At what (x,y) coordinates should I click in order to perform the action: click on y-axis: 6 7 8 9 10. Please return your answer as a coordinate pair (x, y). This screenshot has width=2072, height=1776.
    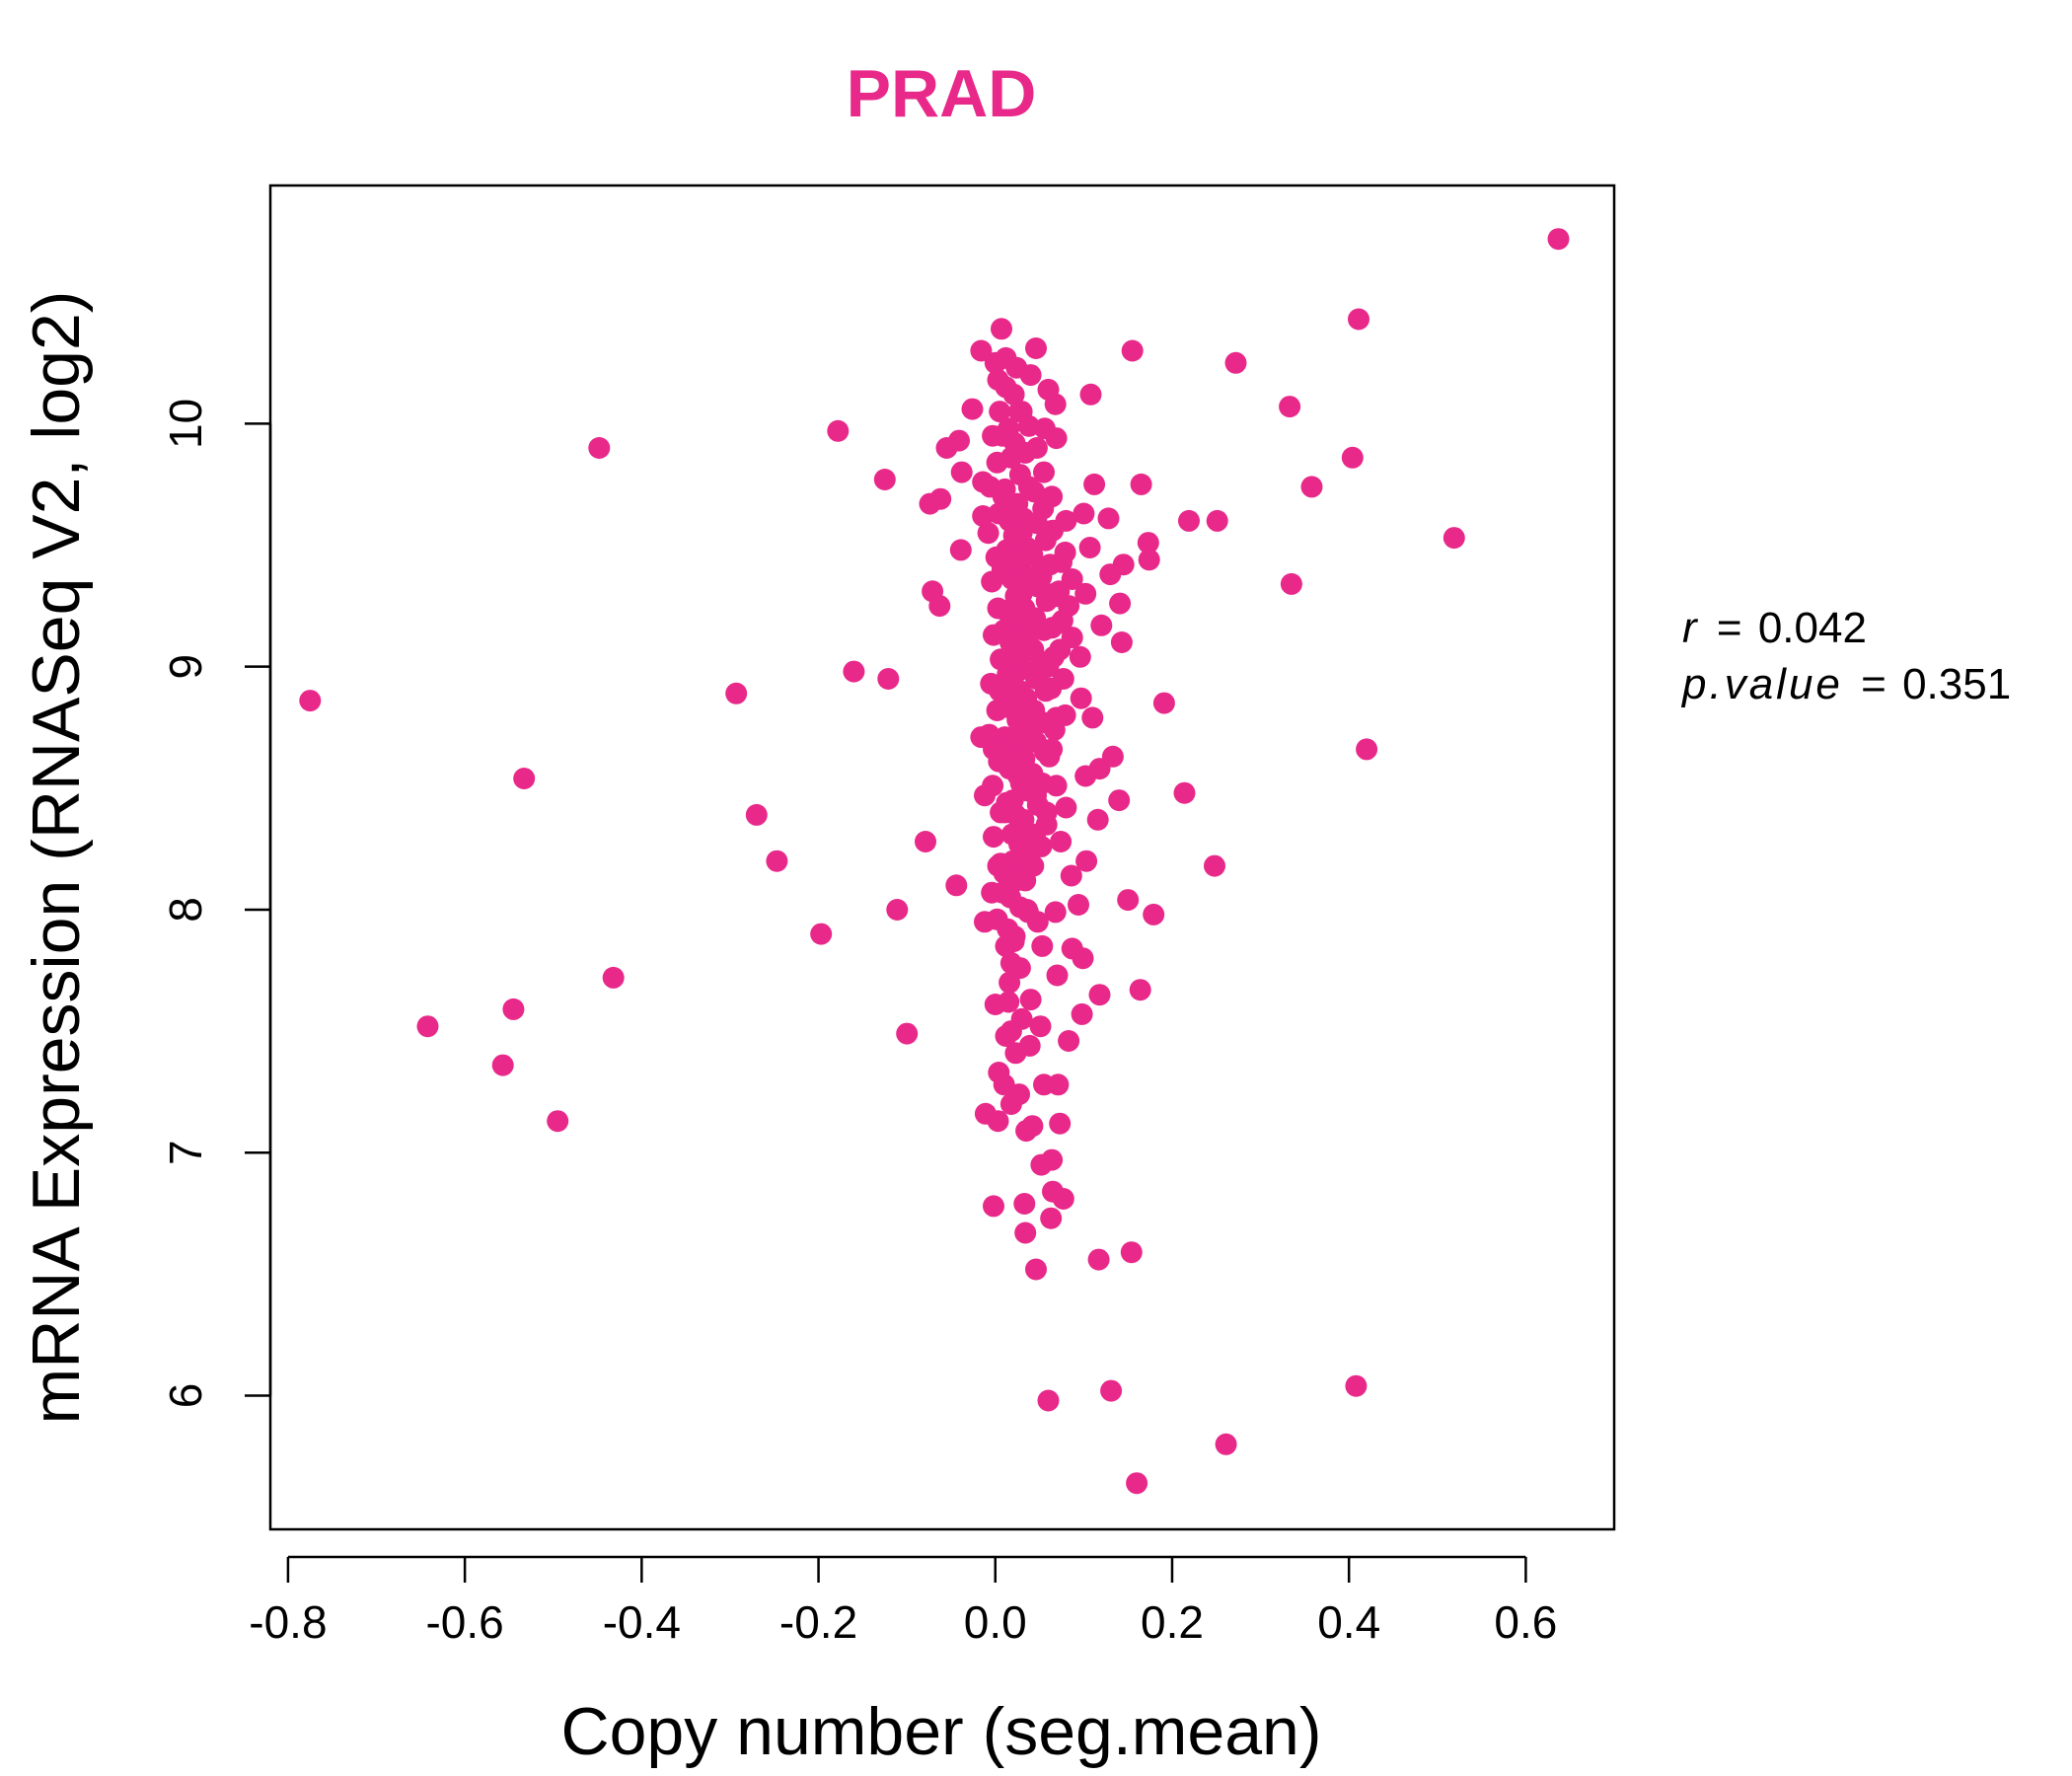
    Looking at the image, I should click on (216, 904).